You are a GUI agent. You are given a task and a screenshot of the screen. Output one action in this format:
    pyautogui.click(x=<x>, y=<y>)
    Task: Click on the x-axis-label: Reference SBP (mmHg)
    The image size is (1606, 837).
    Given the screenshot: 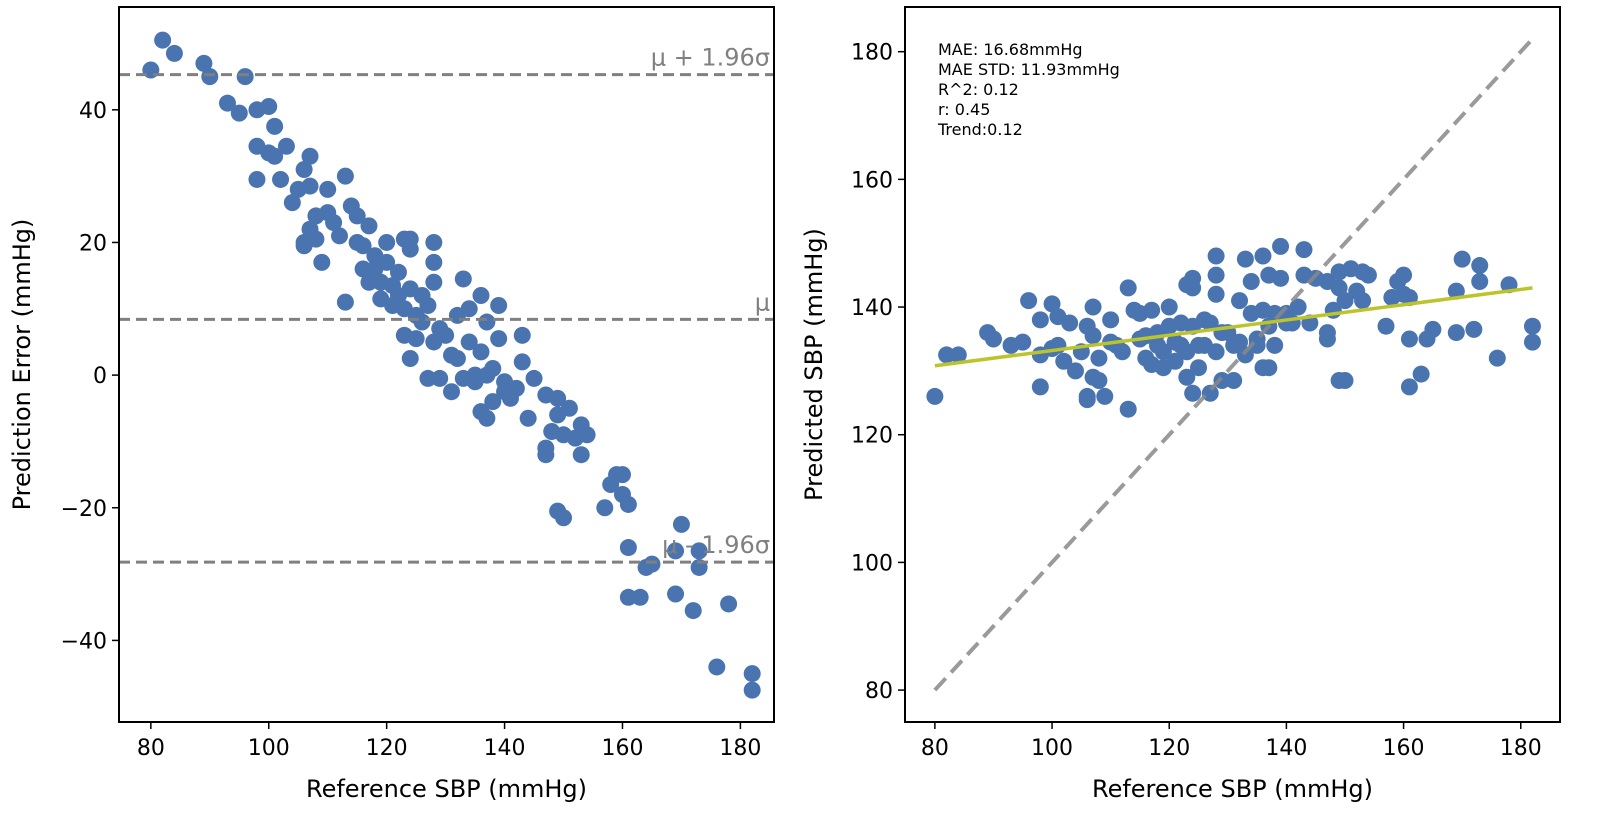 What is the action you would take?
    pyautogui.click(x=446, y=789)
    